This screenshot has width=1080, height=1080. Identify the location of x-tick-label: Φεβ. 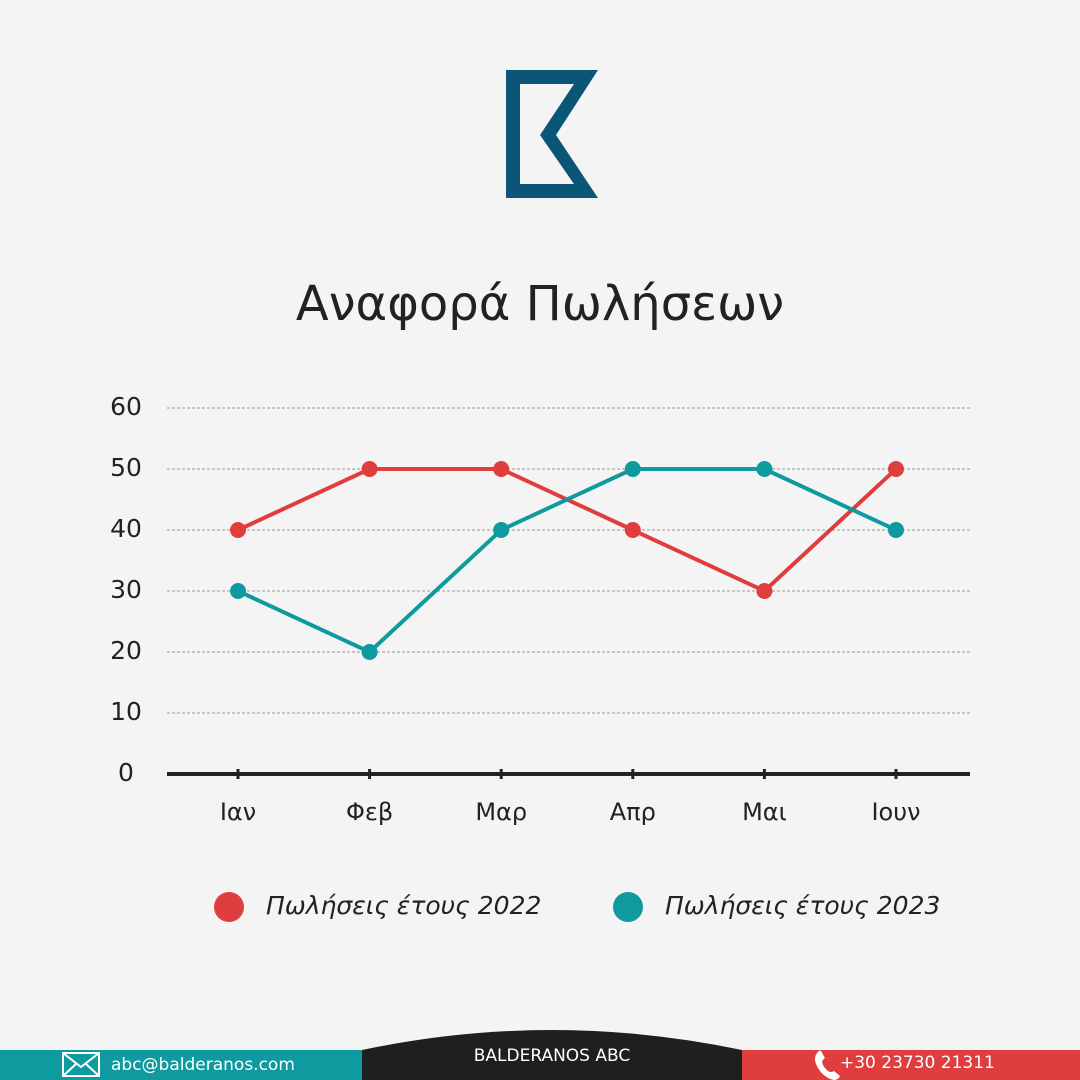
(369, 812).